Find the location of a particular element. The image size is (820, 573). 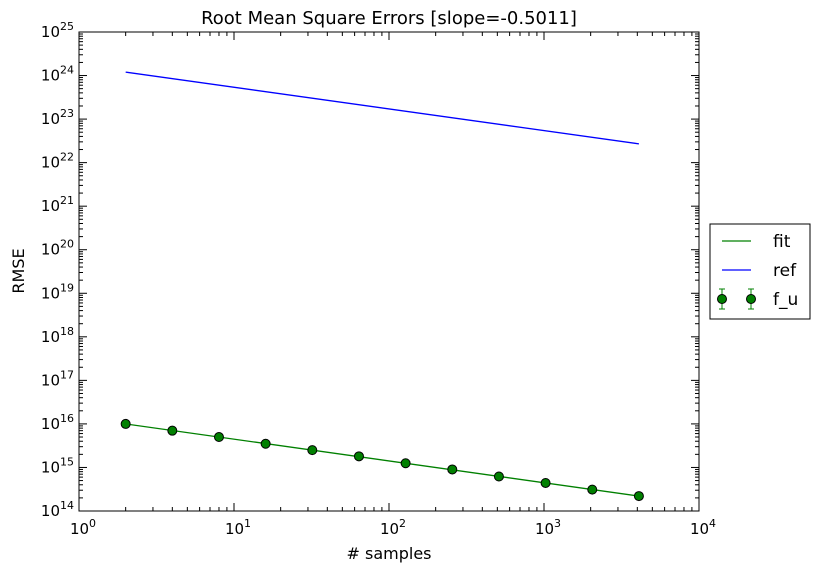

y-tick-label-exponent: 25 is located at coordinates (67, 26).